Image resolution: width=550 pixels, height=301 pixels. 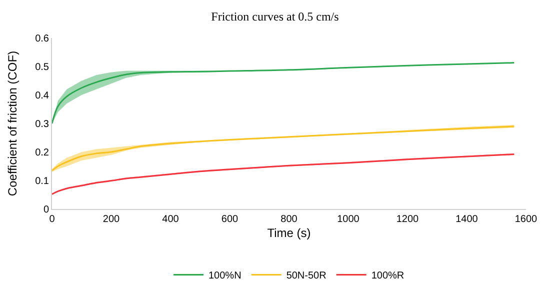 I want to click on y-tick-label: 0, so click(x=46, y=210).